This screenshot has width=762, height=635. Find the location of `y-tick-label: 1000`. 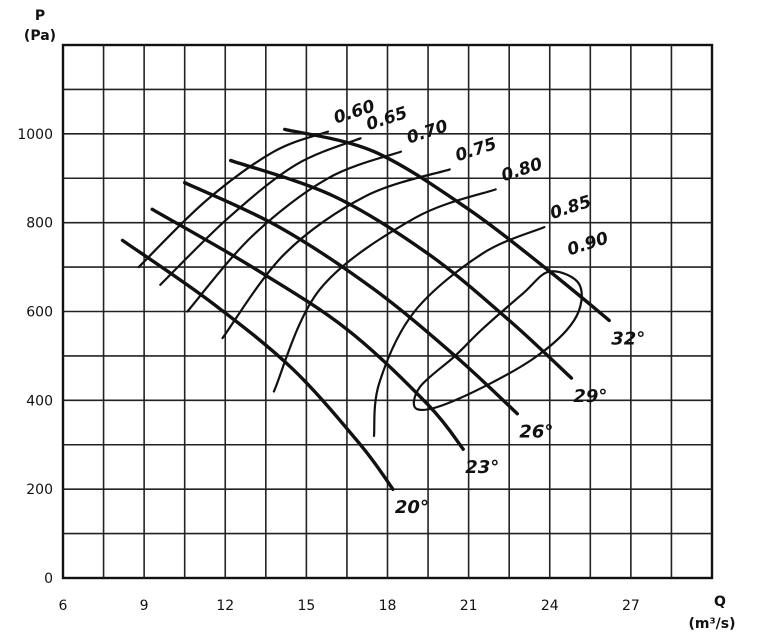

y-tick-label: 1000 is located at coordinates (35, 135).